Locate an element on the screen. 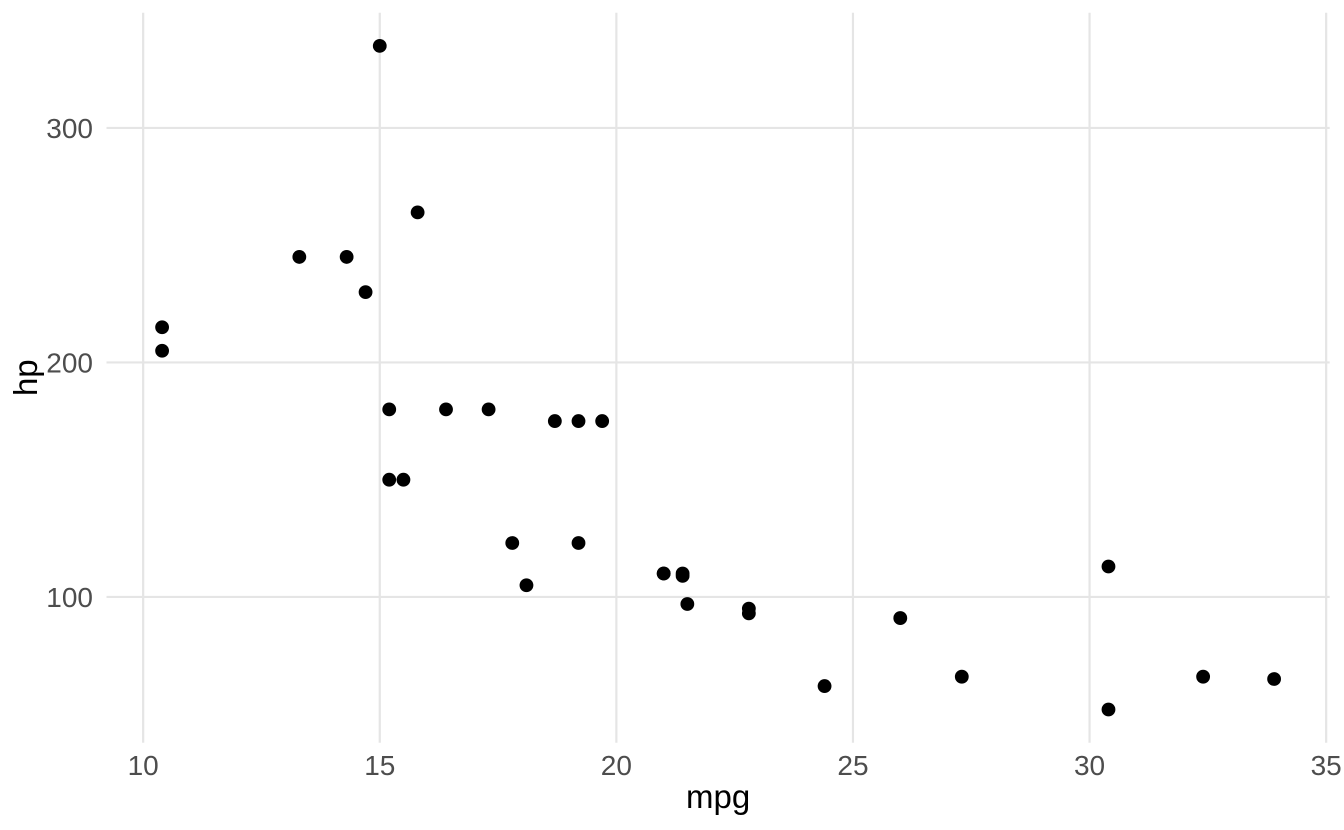  x-axis-title: mpg is located at coordinates (718, 796).